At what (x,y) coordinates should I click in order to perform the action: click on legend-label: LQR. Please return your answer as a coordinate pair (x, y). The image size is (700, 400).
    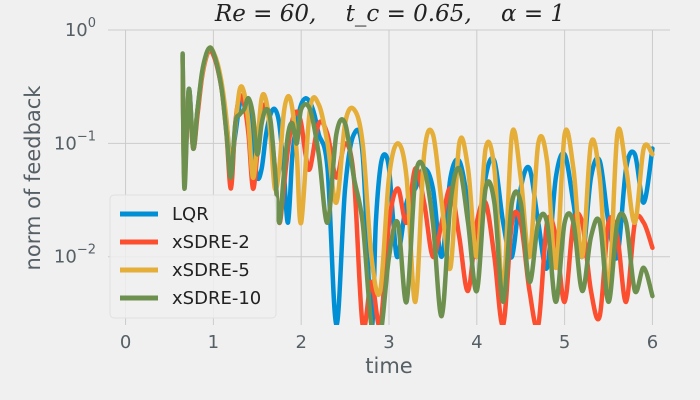
    Looking at the image, I should click on (190, 214).